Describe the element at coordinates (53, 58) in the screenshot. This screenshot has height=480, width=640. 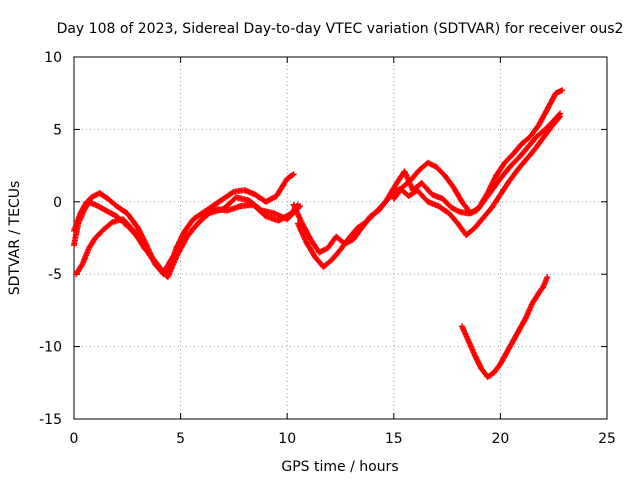
I see `y-tick-label: 10` at that location.